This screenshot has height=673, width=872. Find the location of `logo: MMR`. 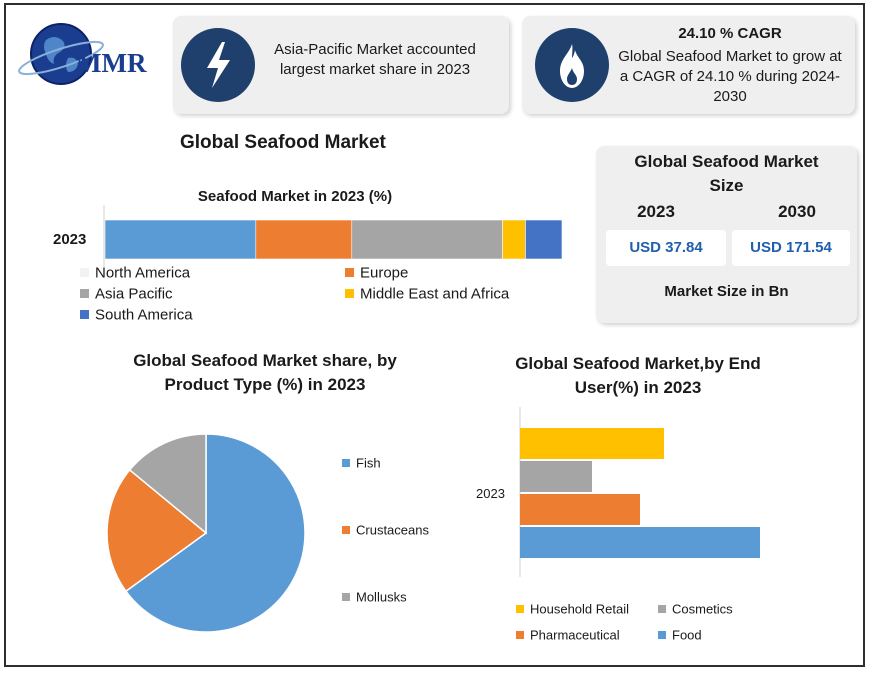

logo: MMR is located at coordinates (88, 53).